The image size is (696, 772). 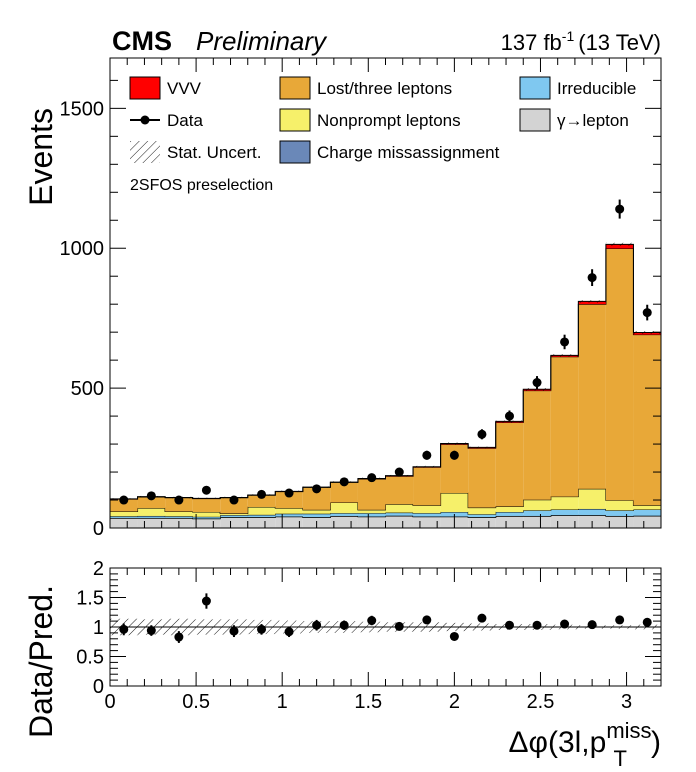 I want to click on legend-label-vvv: VVV, so click(x=184, y=88).